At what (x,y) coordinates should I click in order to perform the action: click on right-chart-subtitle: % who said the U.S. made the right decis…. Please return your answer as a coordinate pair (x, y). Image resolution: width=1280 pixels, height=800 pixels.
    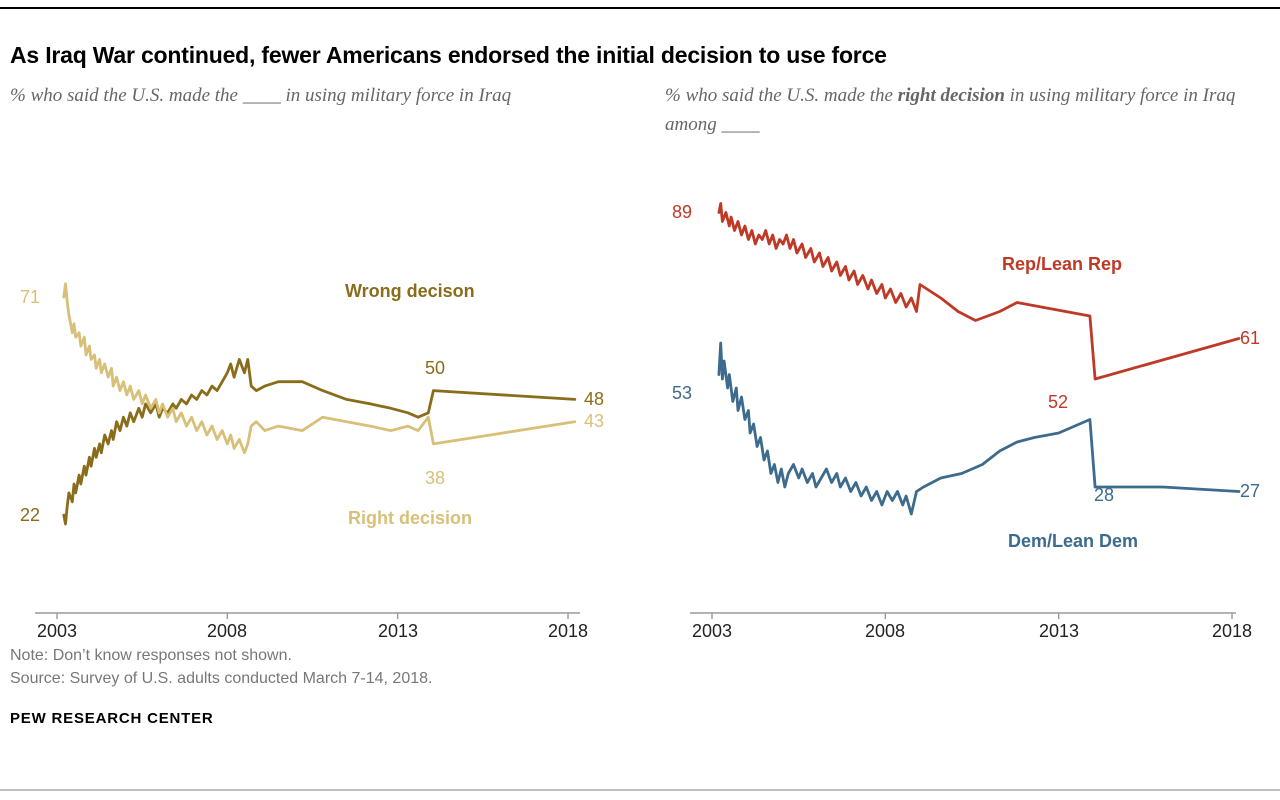
    Looking at the image, I should click on (960, 110).